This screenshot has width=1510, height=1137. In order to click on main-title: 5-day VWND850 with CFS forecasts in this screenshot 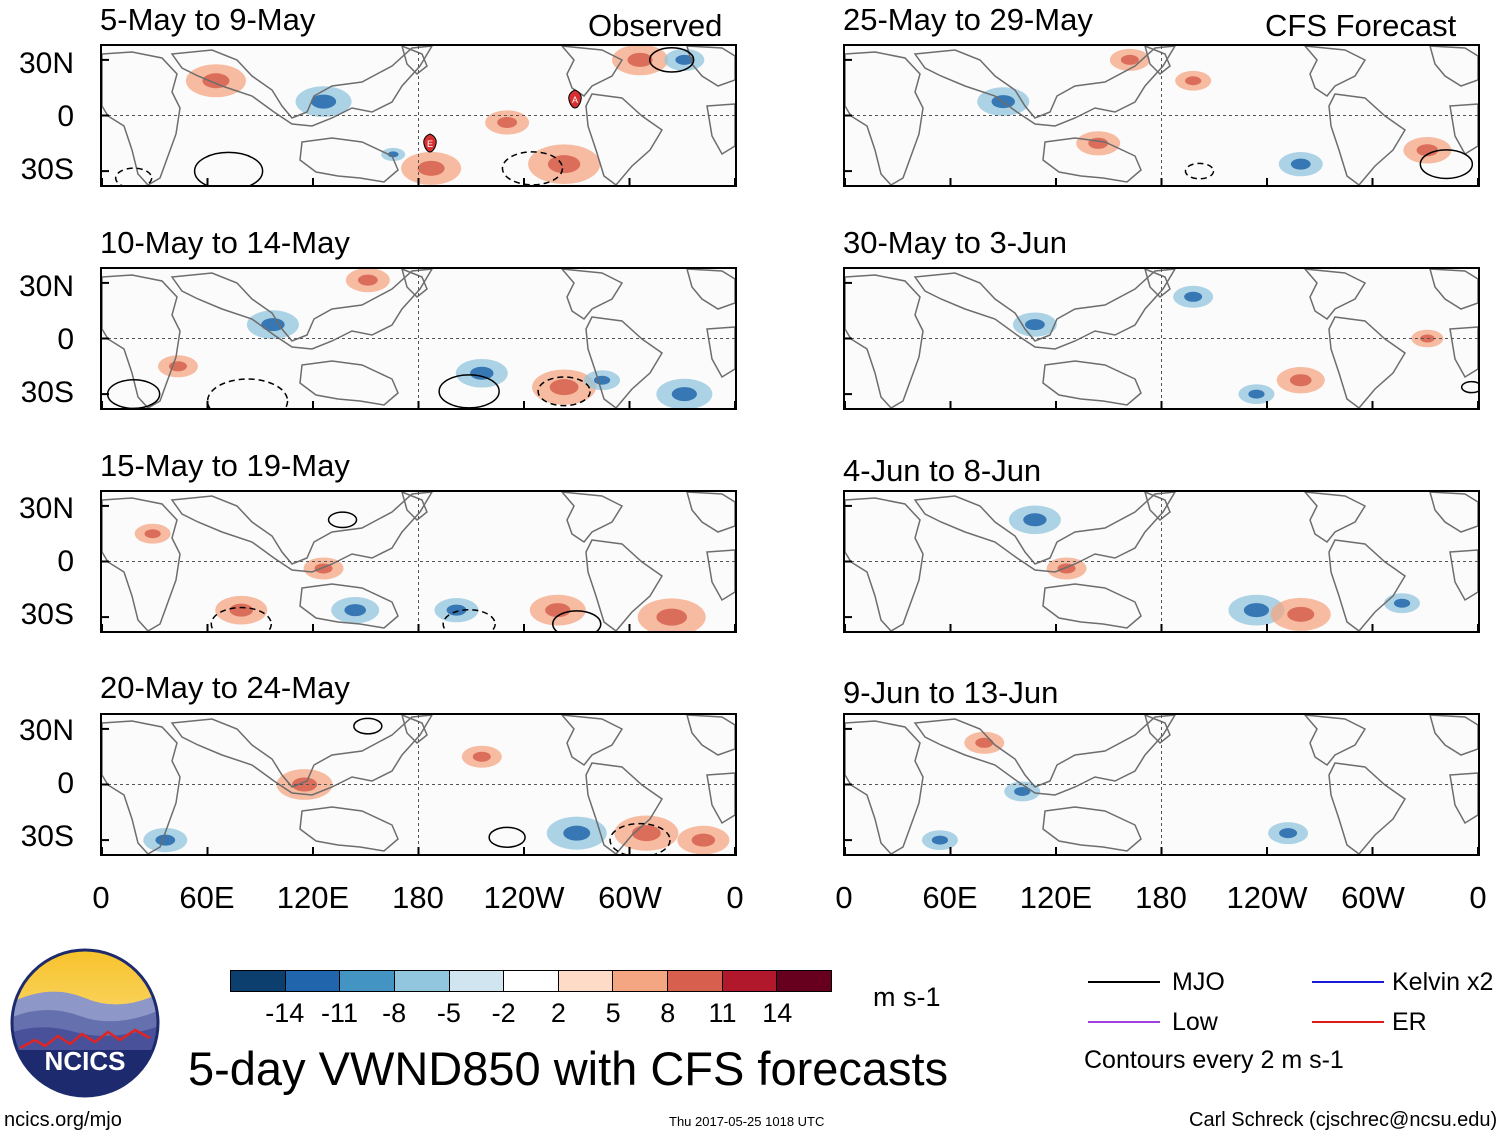, I will do `click(568, 1068)`.